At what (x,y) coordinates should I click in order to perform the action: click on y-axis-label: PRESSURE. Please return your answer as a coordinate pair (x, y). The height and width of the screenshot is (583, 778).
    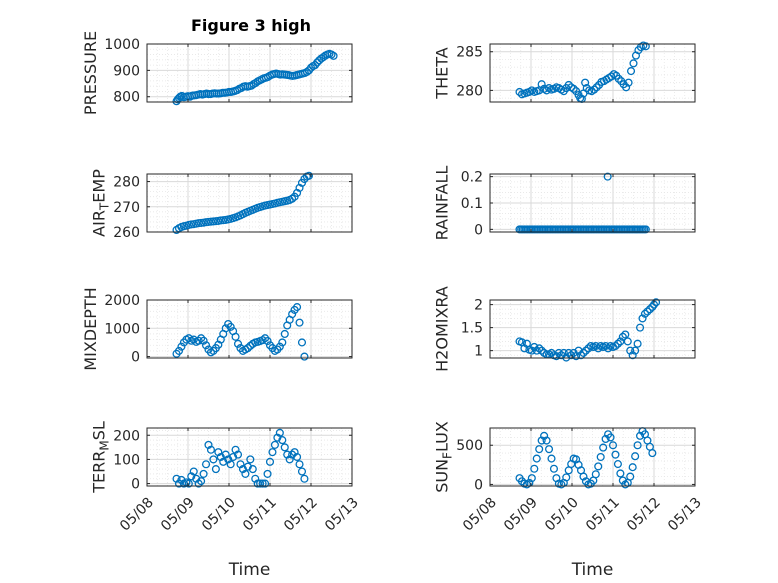
    Looking at the image, I should click on (90, 73).